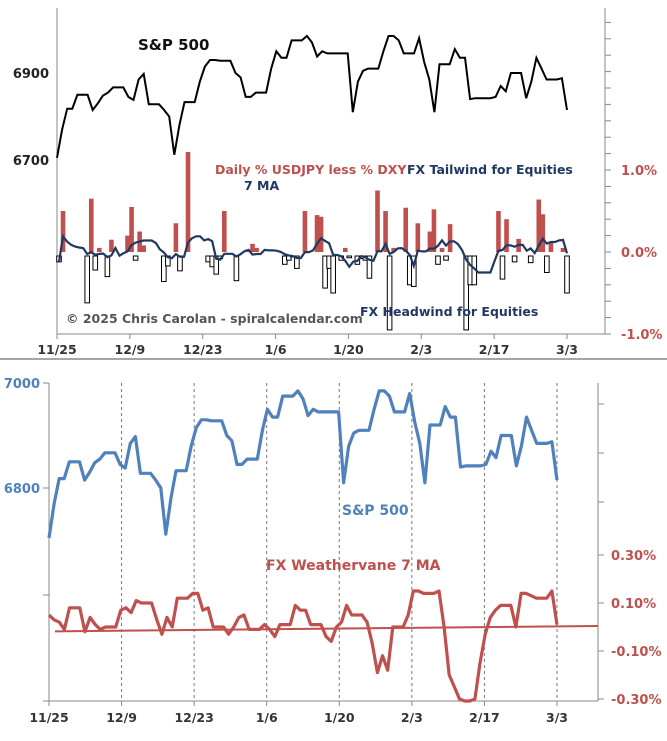 Image resolution: width=667 pixels, height=741 pixels. Describe the element at coordinates (202, 349) in the screenshot. I see `top-x-tick-label: 12/23` at that location.